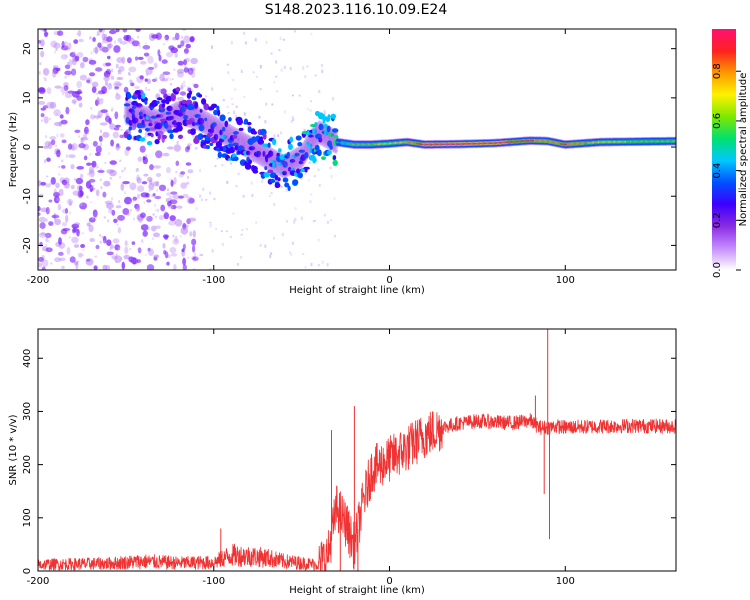 The width and height of the screenshot is (750, 600). Describe the element at coordinates (565, 280) in the screenshot. I see `x-tick-label: 100` at that location.